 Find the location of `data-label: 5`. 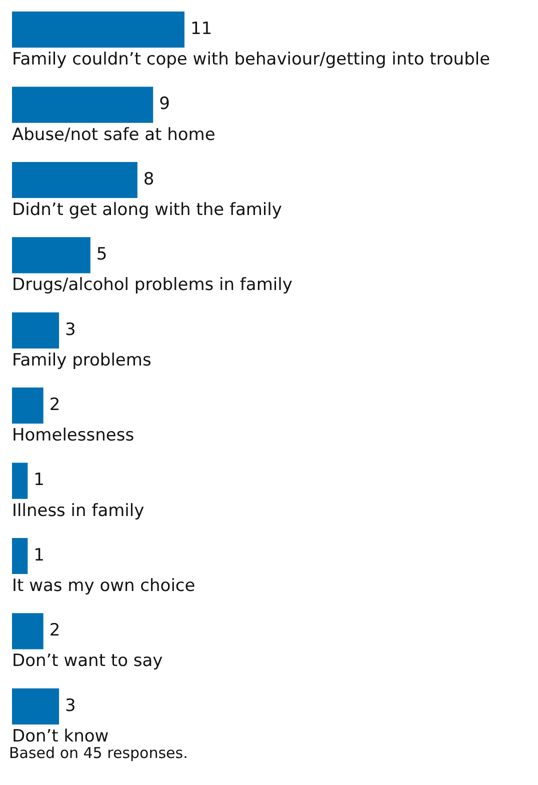

data-label: 5 is located at coordinates (102, 254).